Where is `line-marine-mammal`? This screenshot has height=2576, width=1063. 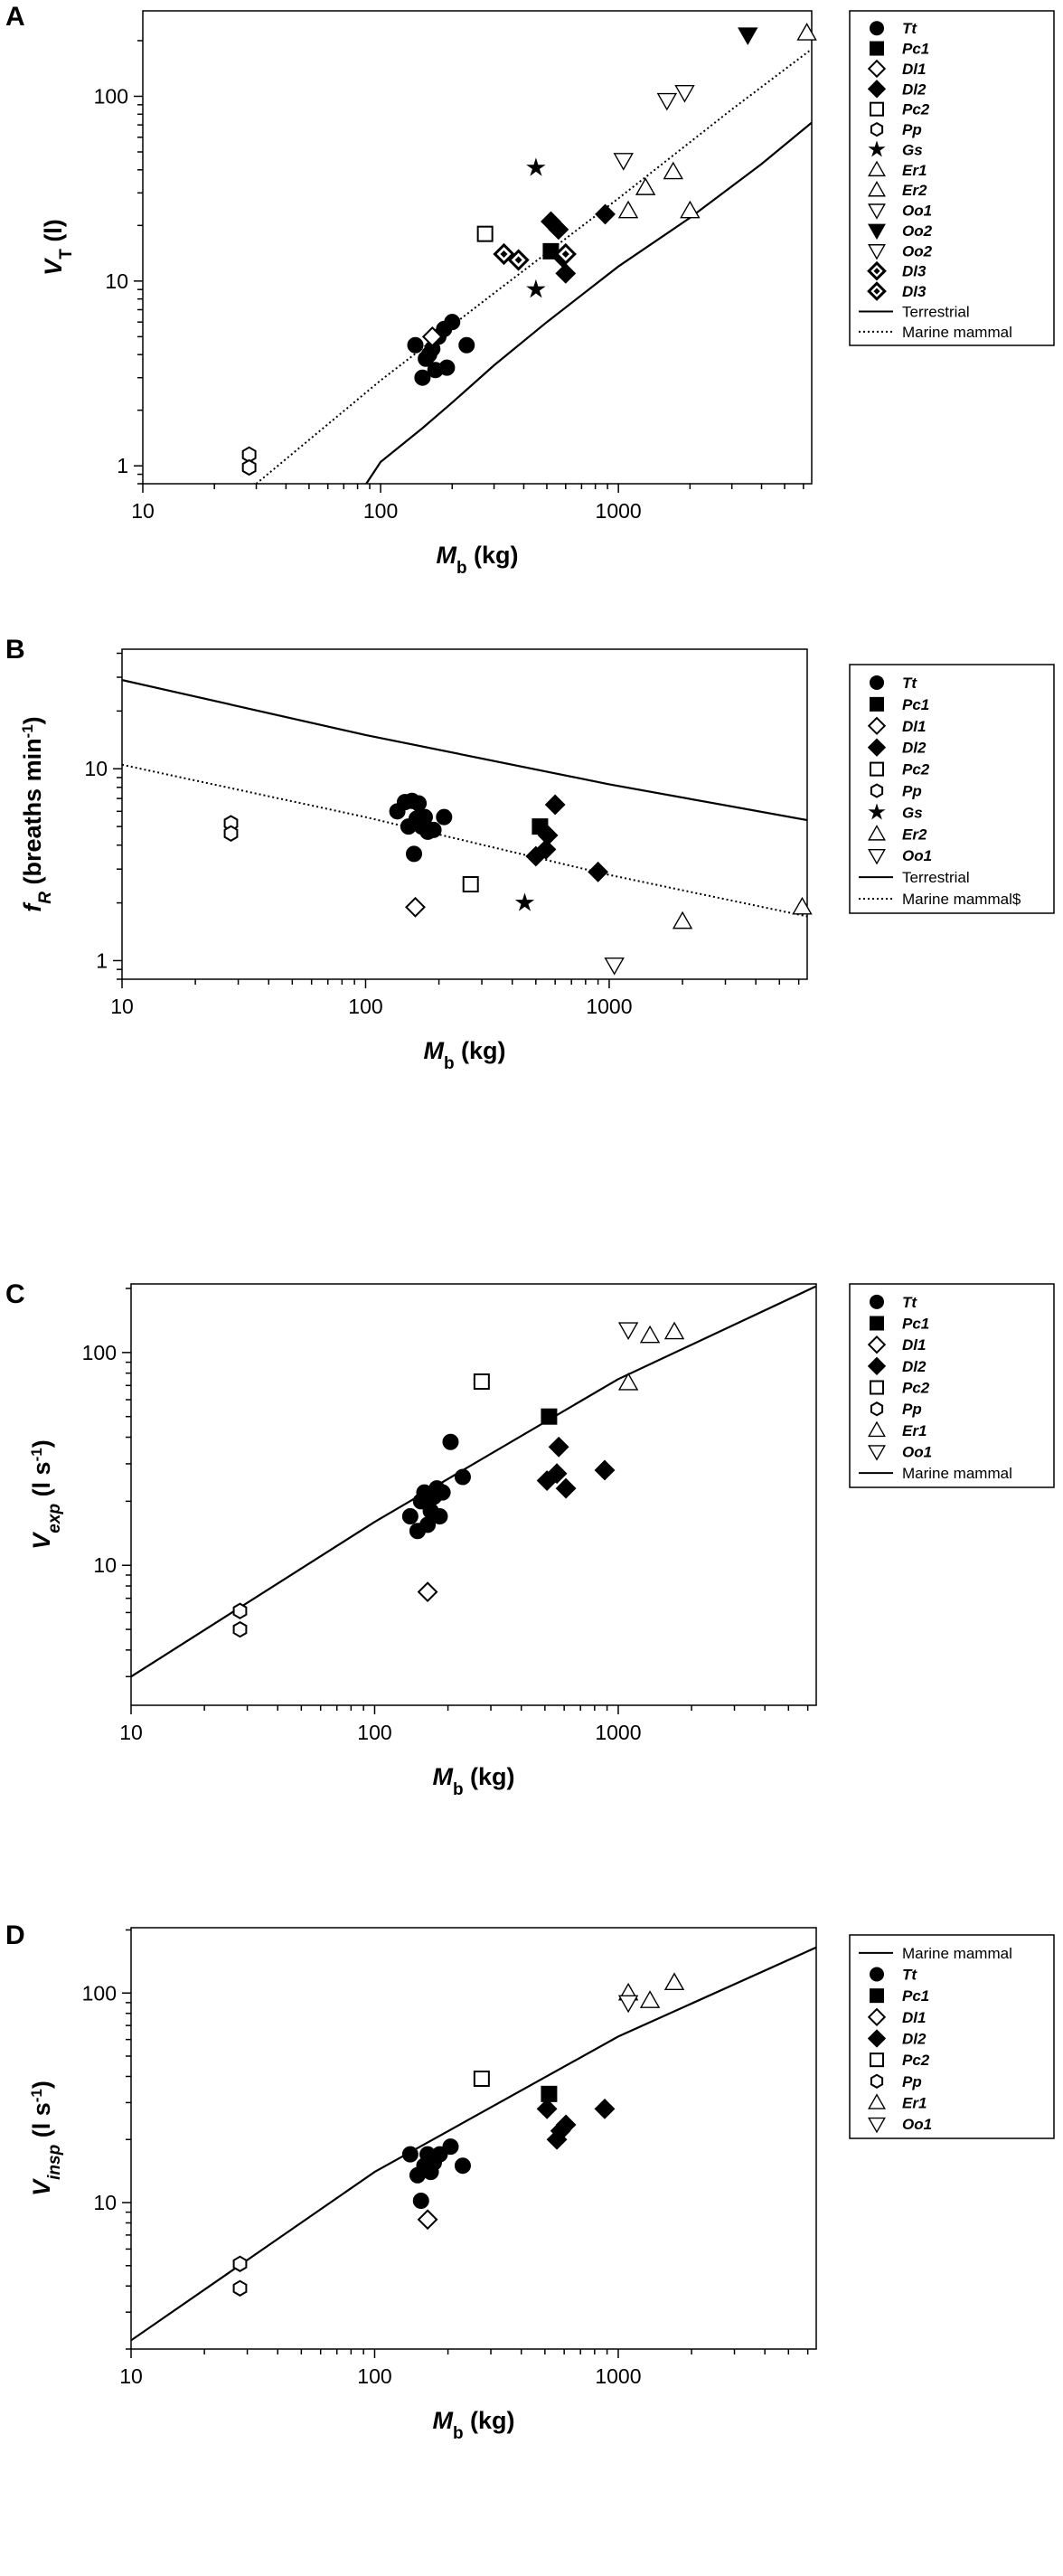
line-marine-mammal is located at coordinates (473, 2144).